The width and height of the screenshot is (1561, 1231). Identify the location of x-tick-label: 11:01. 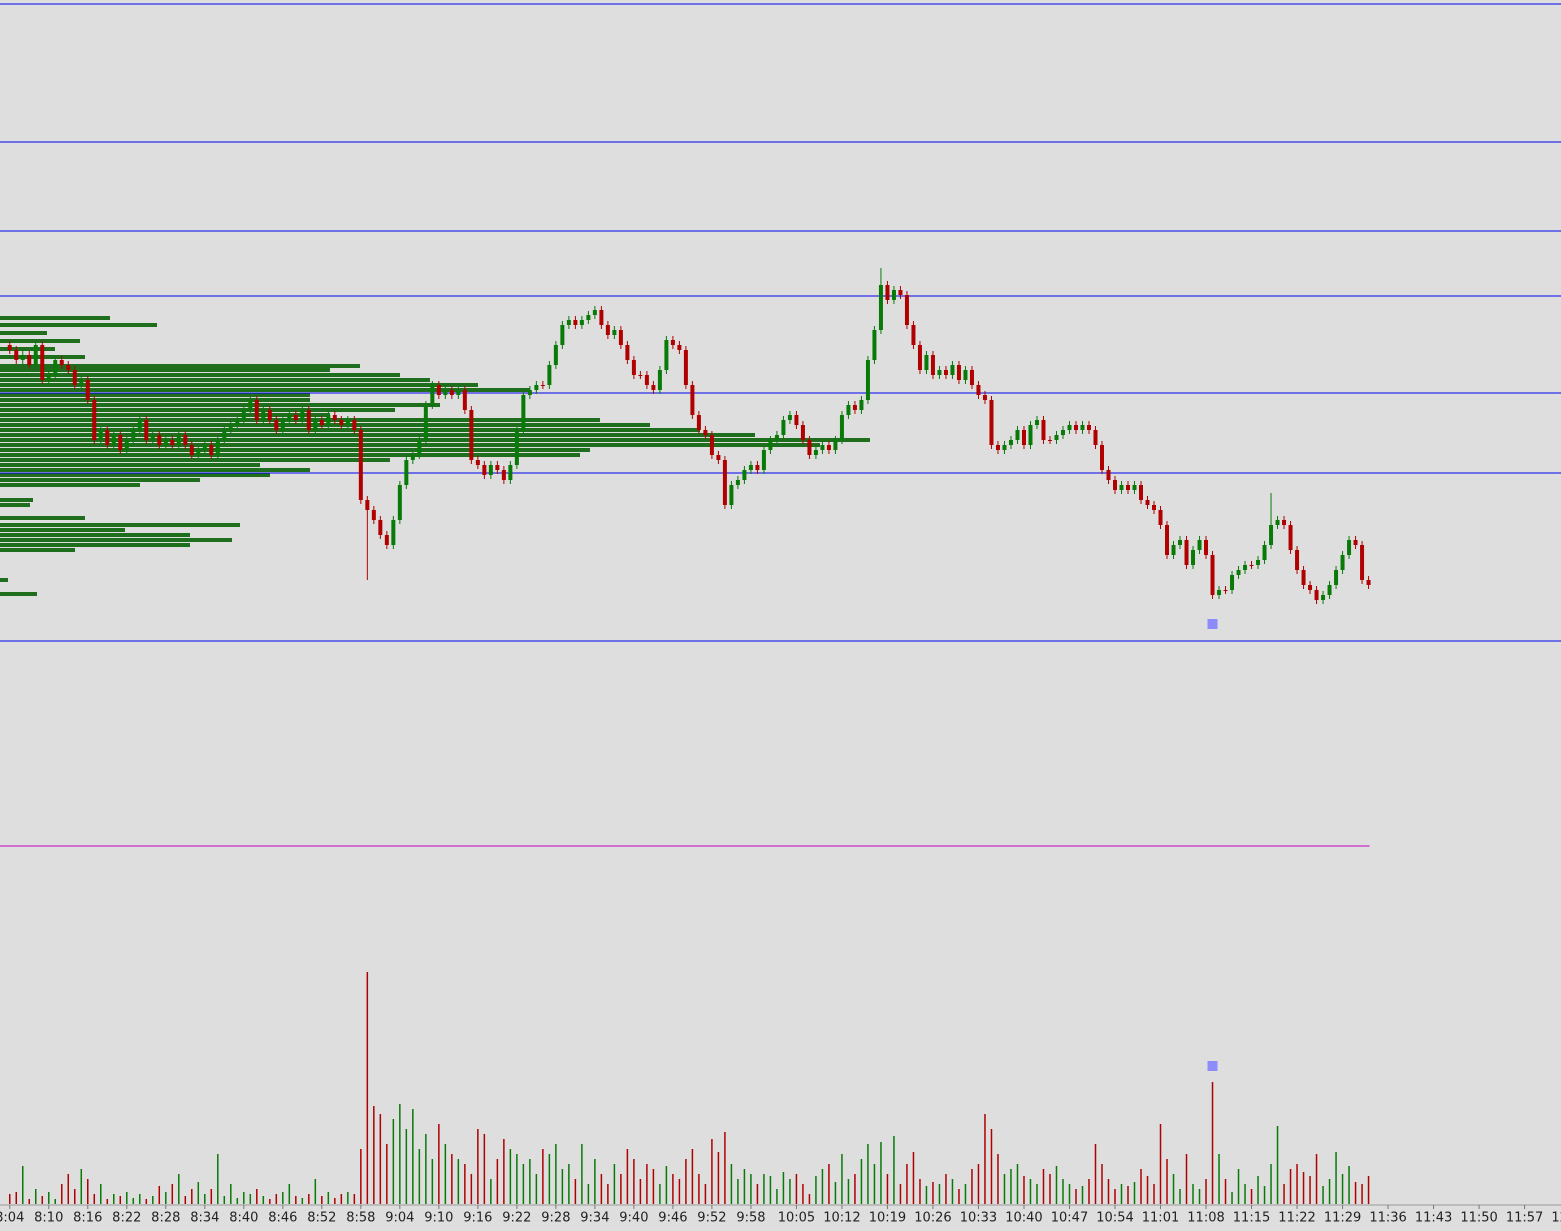
(1160, 1218).